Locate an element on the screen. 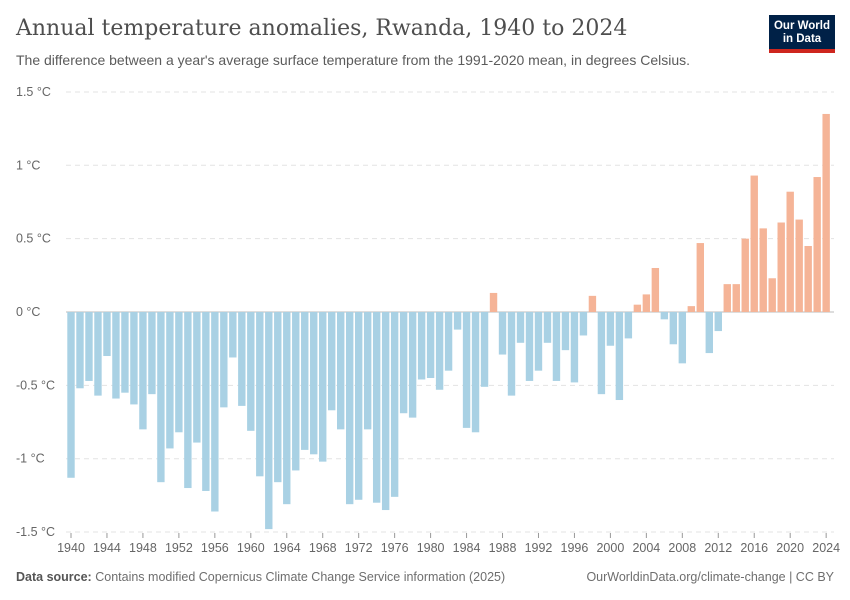 The image size is (850, 600). bar-1963 is located at coordinates (278, 397).